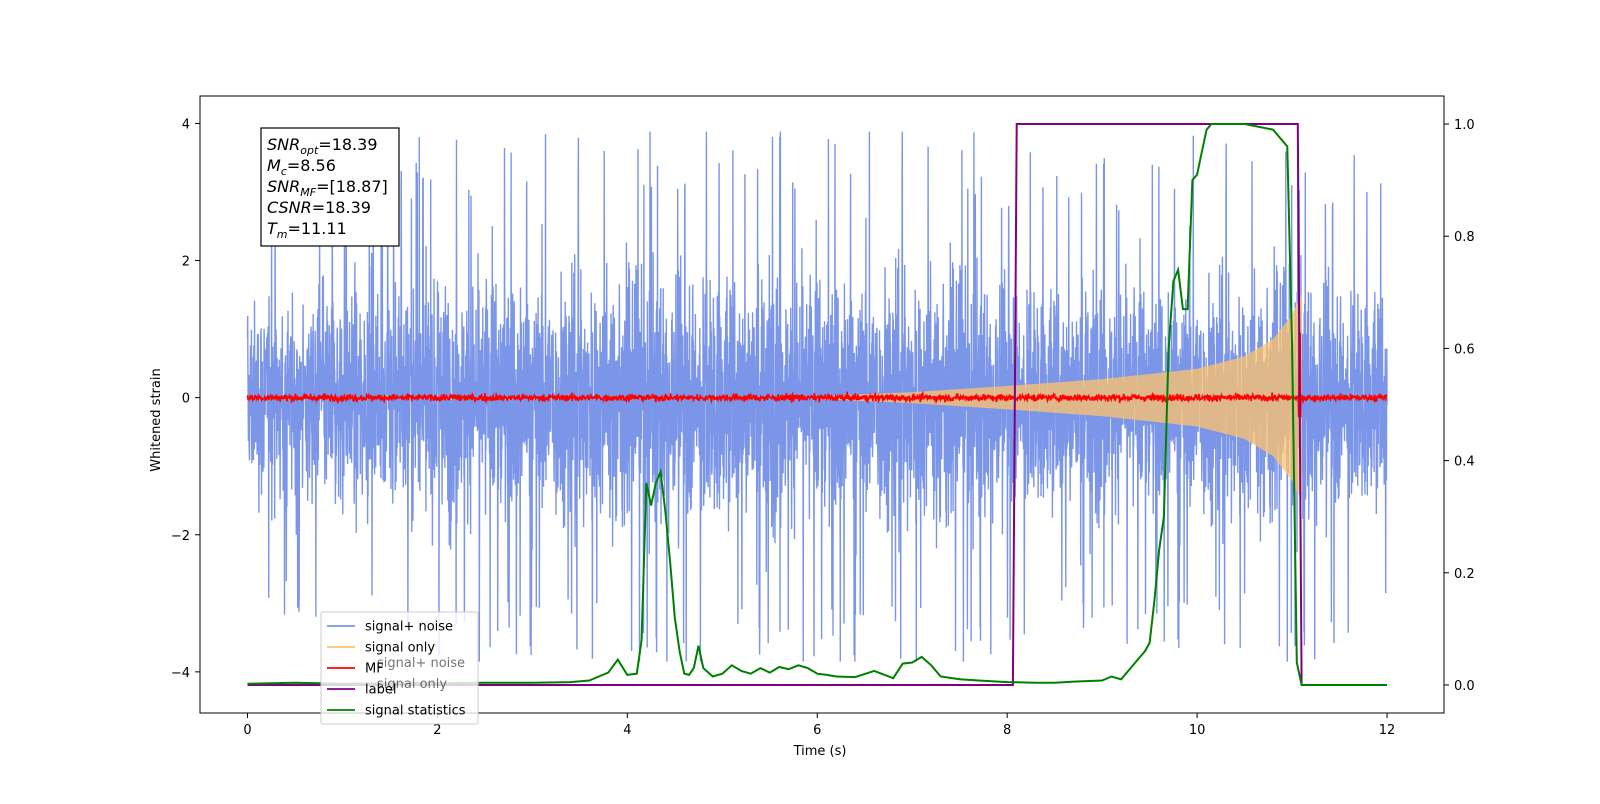 This screenshot has height=804, width=1600. I want to click on stats-line: Tm=11.11, so click(307, 230).